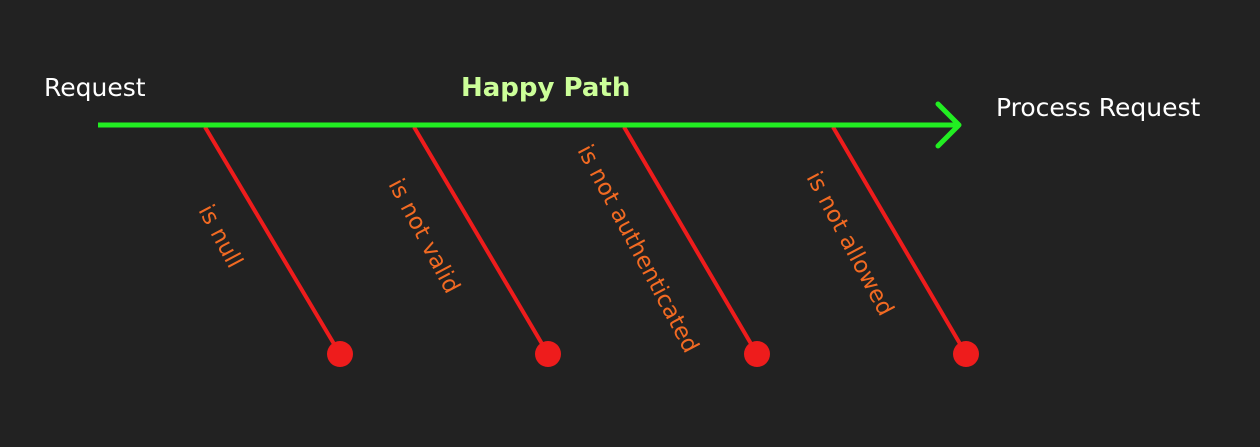 Image resolution: width=1260 pixels, height=447 pixels. Describe the element at coordinates (948, 125) in the screenshot. I see `arrow-head-icon` at that location.